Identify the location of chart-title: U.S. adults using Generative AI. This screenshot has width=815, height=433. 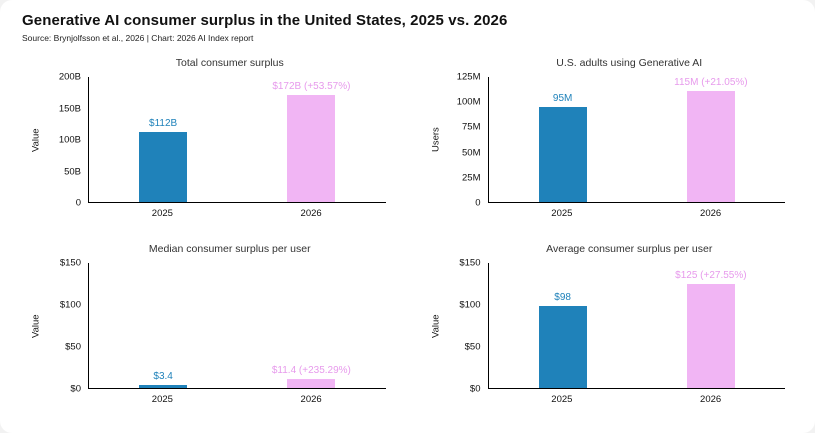
(629, 63).